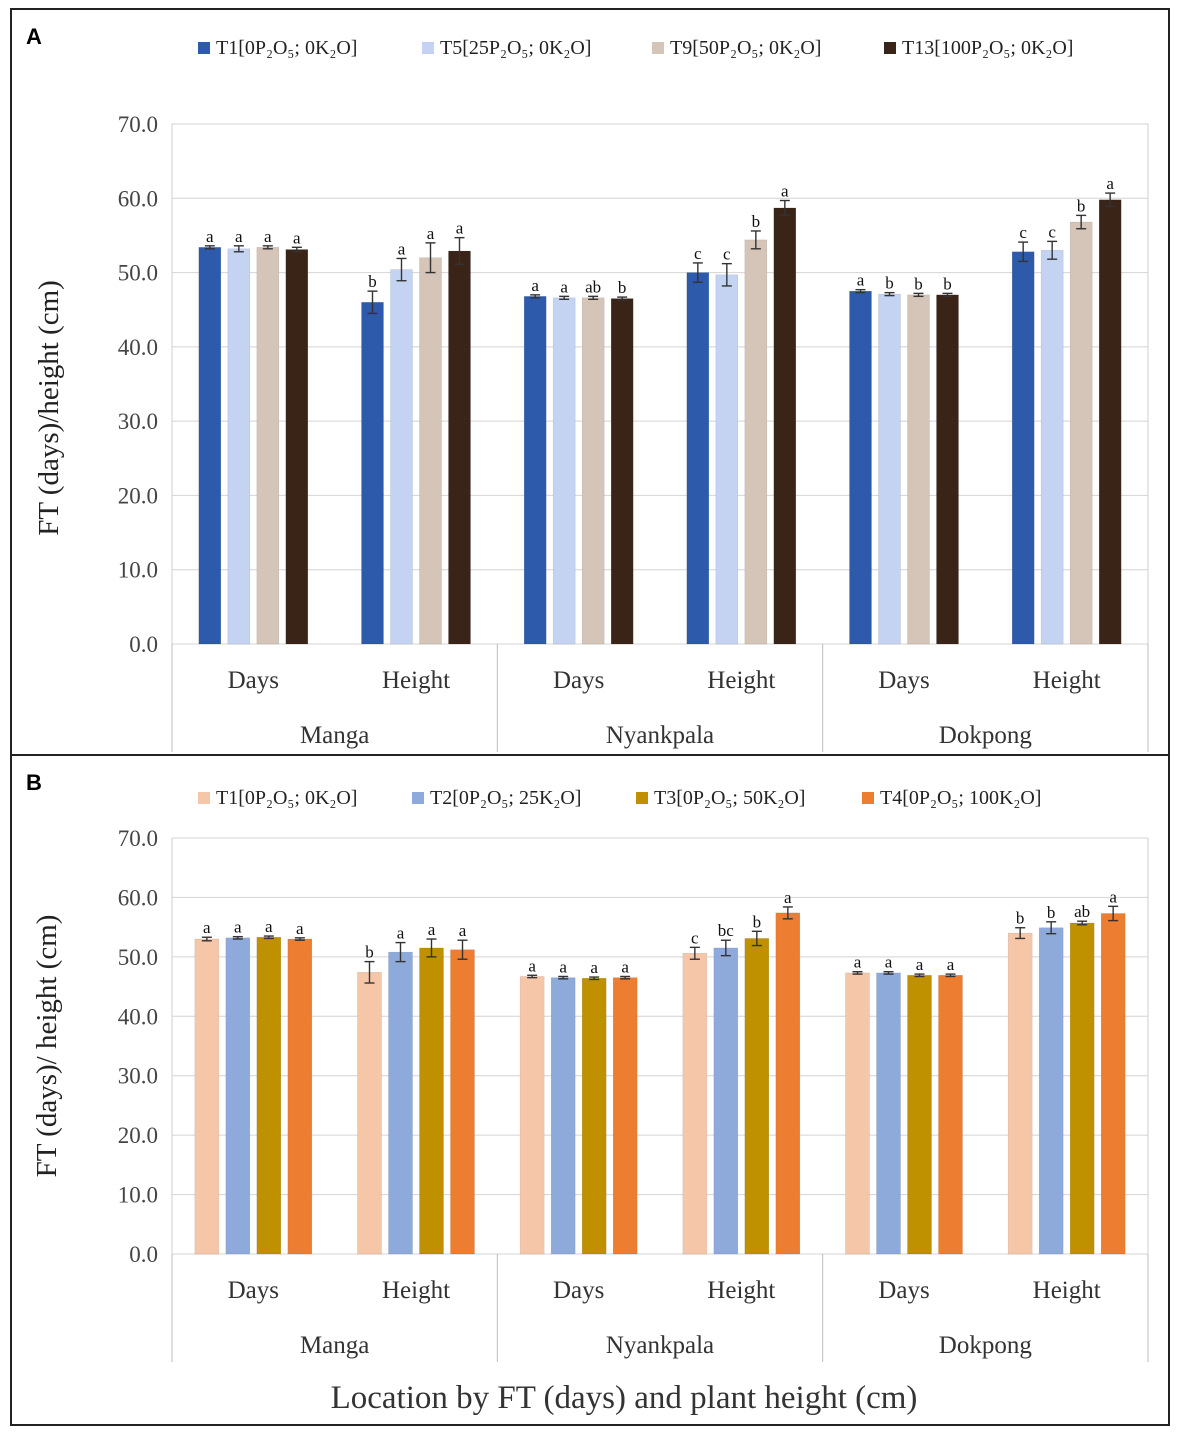  What do you see at coordinates (49, 408) in the screenshot?
I see `y-axis-label-a: FT (days)/height (cm)` at bounding box center [49, 408].